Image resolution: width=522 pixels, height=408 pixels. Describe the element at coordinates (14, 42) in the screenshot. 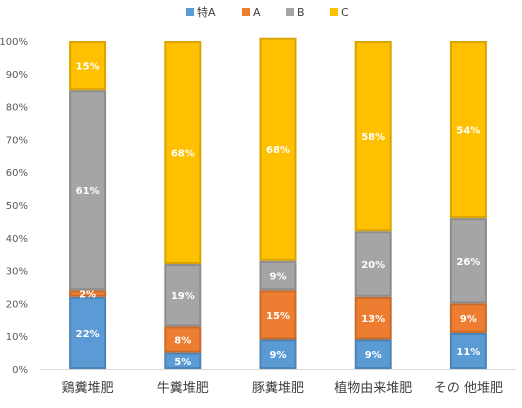

I see `y-tick-label: 100%` at that location.